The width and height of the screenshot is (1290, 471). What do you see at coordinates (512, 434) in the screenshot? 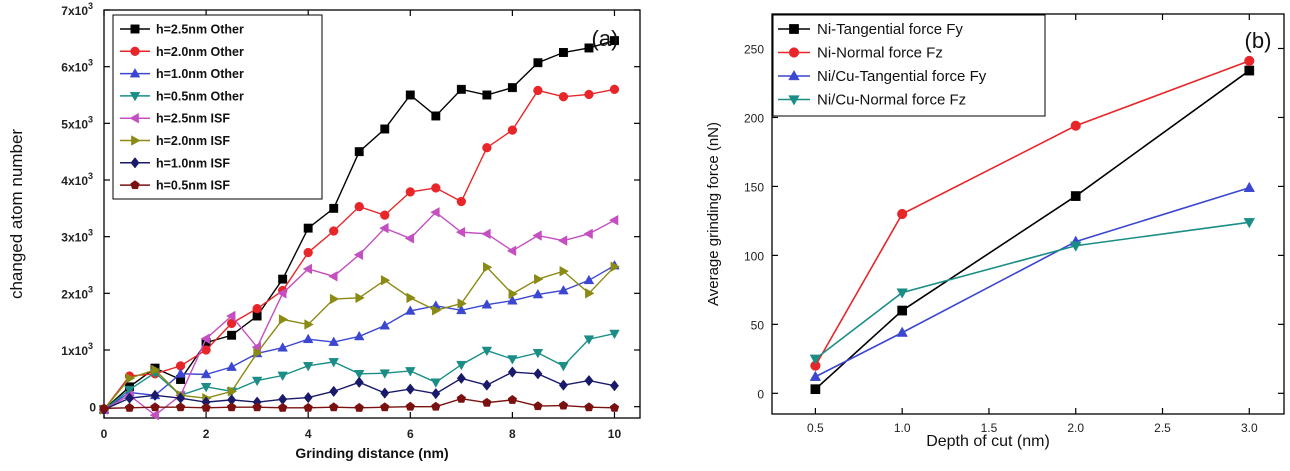
I see `x-tick-label-a: 8` at bounding box center [512, 434].